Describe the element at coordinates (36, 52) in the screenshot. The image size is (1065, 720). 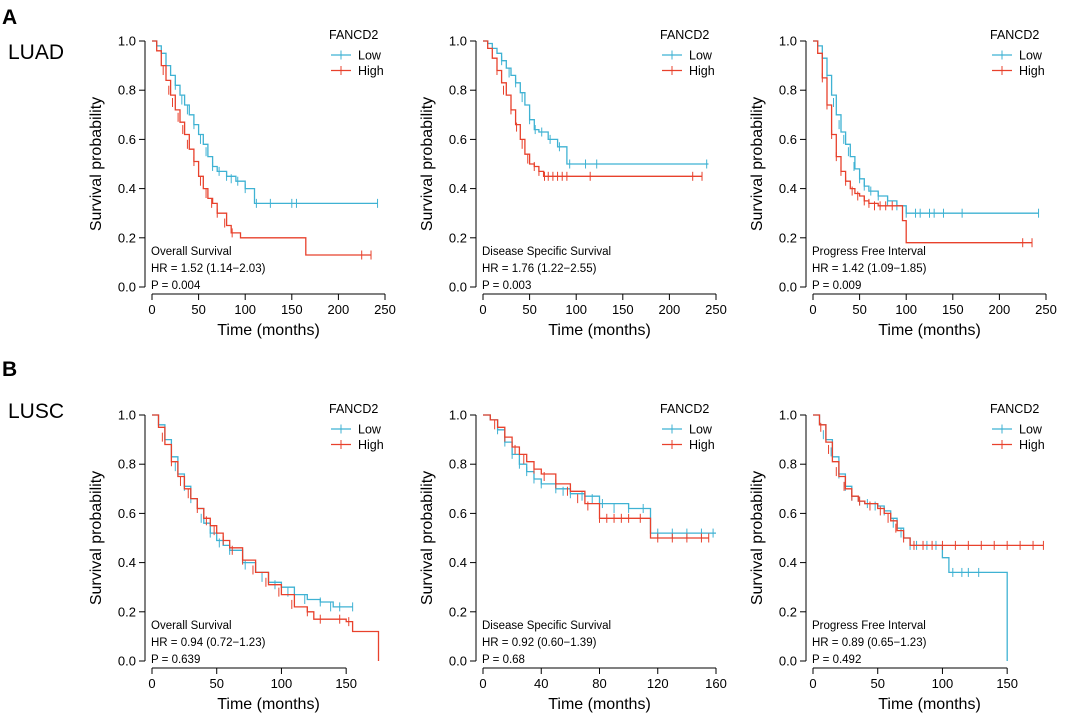
I see `cohort-label-luad: LUAD` at that location.